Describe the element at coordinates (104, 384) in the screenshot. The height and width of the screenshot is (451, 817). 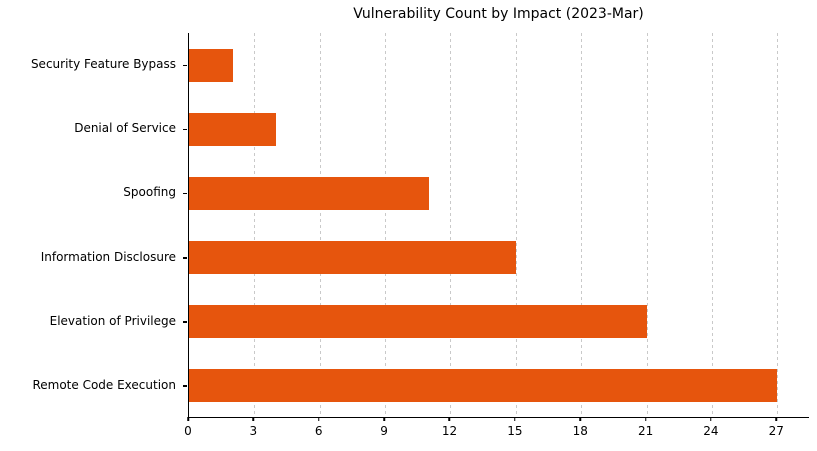
I see `y-tick-label: Remote Code Execution` at that location.